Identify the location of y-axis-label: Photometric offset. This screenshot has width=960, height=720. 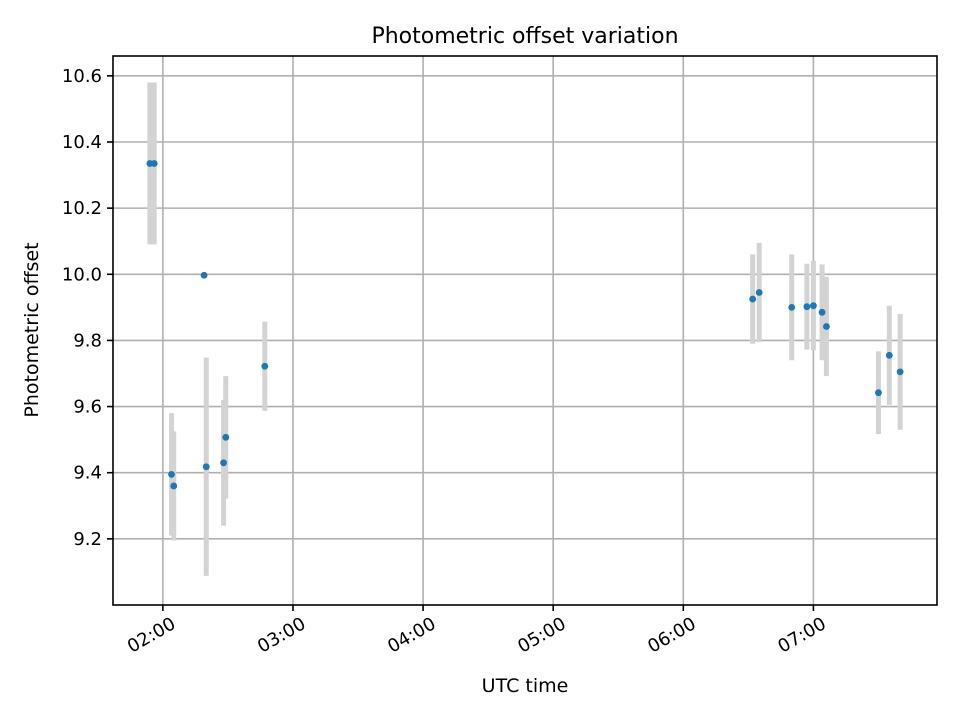
(32, 329).